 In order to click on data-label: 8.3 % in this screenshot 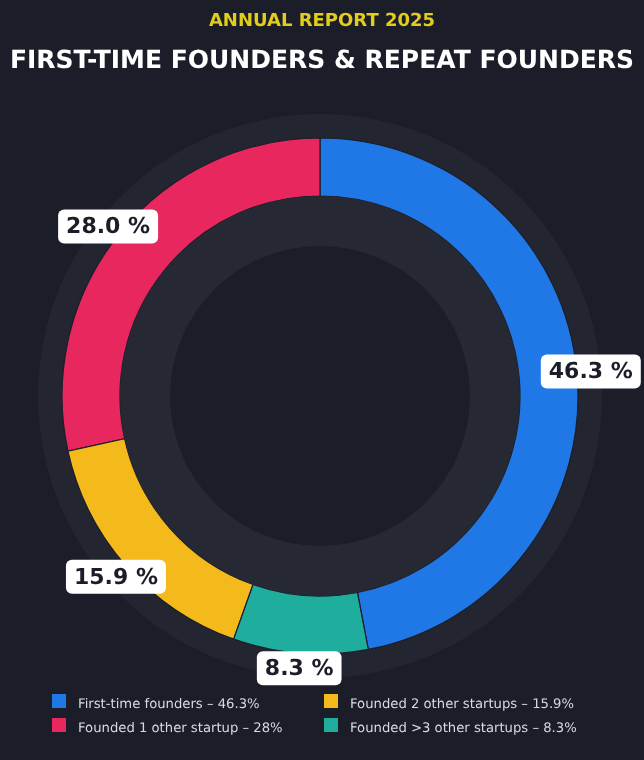, I will do `click(299, 668)`.